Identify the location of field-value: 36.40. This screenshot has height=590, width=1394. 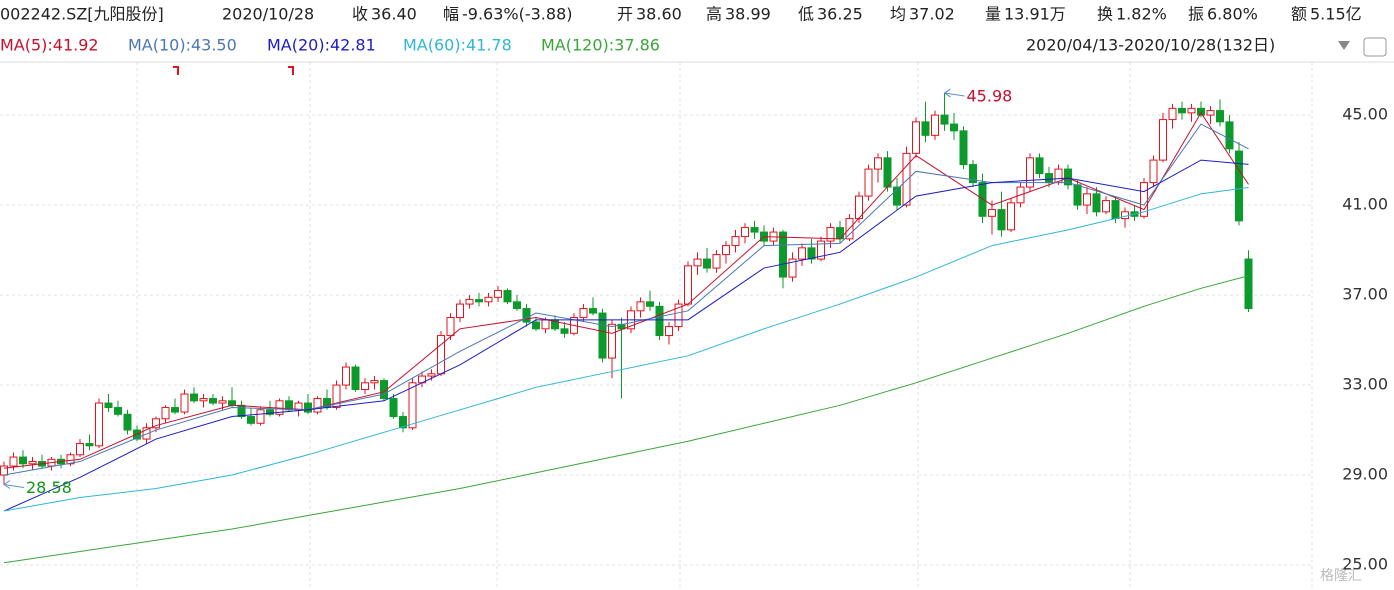
(394, 14).